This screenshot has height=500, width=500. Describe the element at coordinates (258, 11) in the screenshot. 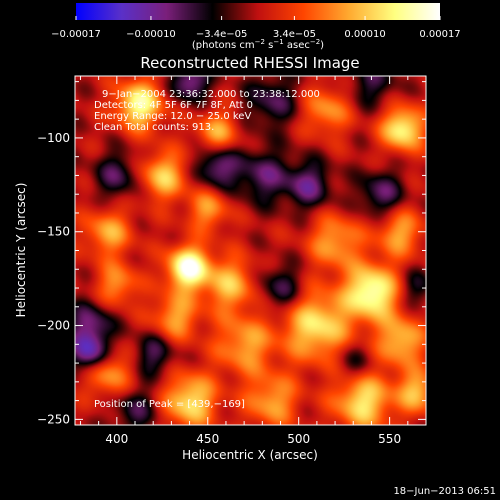

I see `colorbar` at that location.